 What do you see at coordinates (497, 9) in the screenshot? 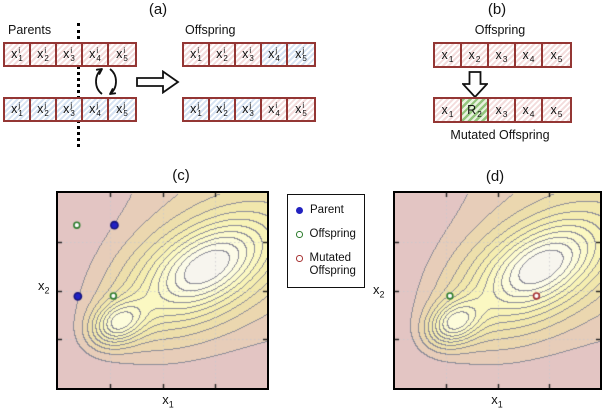
I see `panel-b-label: (b)` at bounding box center [497, 9].